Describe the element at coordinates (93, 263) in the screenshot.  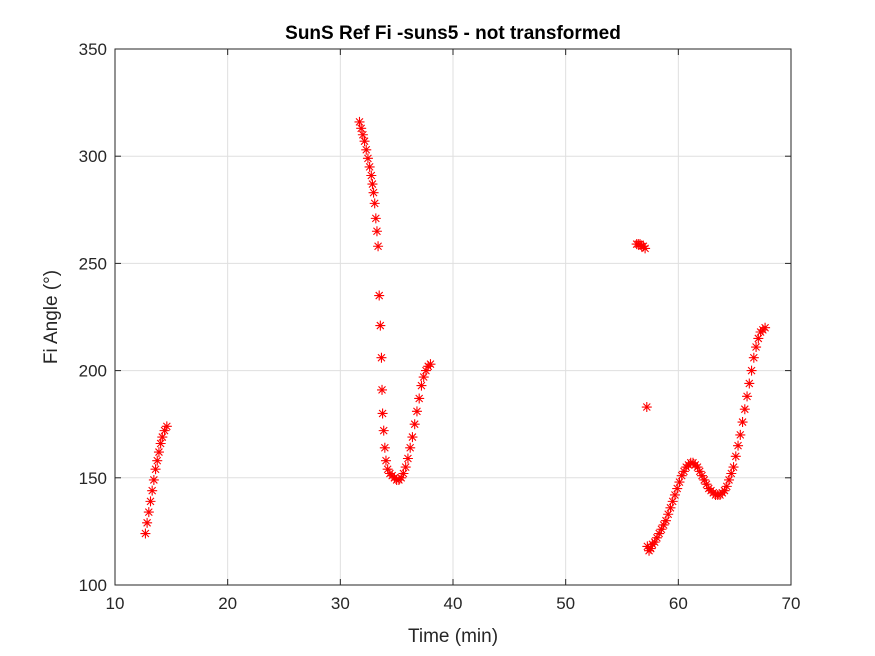
I see `y-tick-label: 250` at that location.